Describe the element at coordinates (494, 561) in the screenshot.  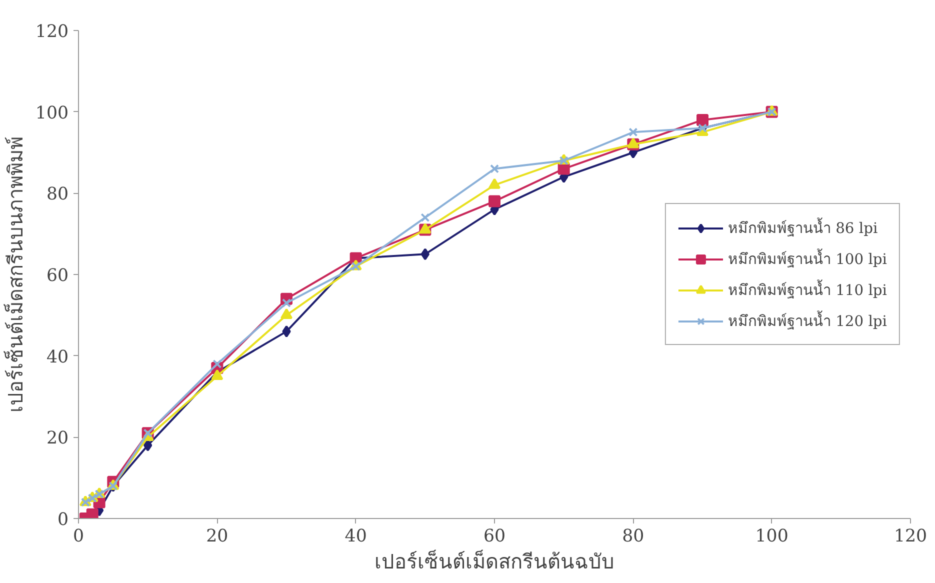
I see `x-axis-title: เปอร์เซ็นต์เม็ดสกรีนต้นฉบับ` at that location.